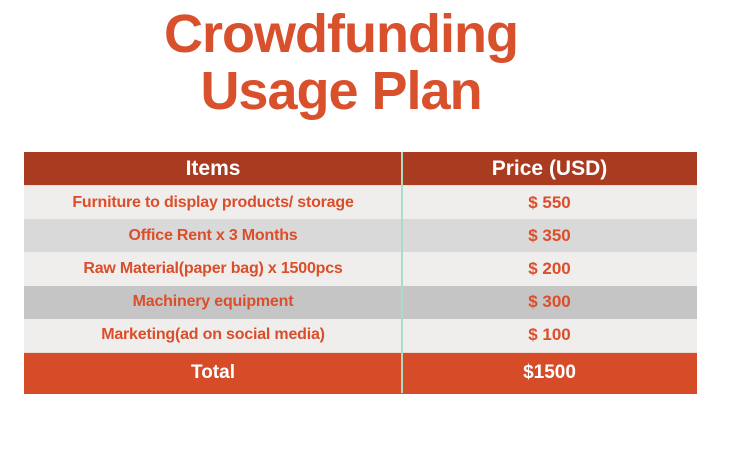  I want to click on column-header-price: Price (USD), so click(549, 168).